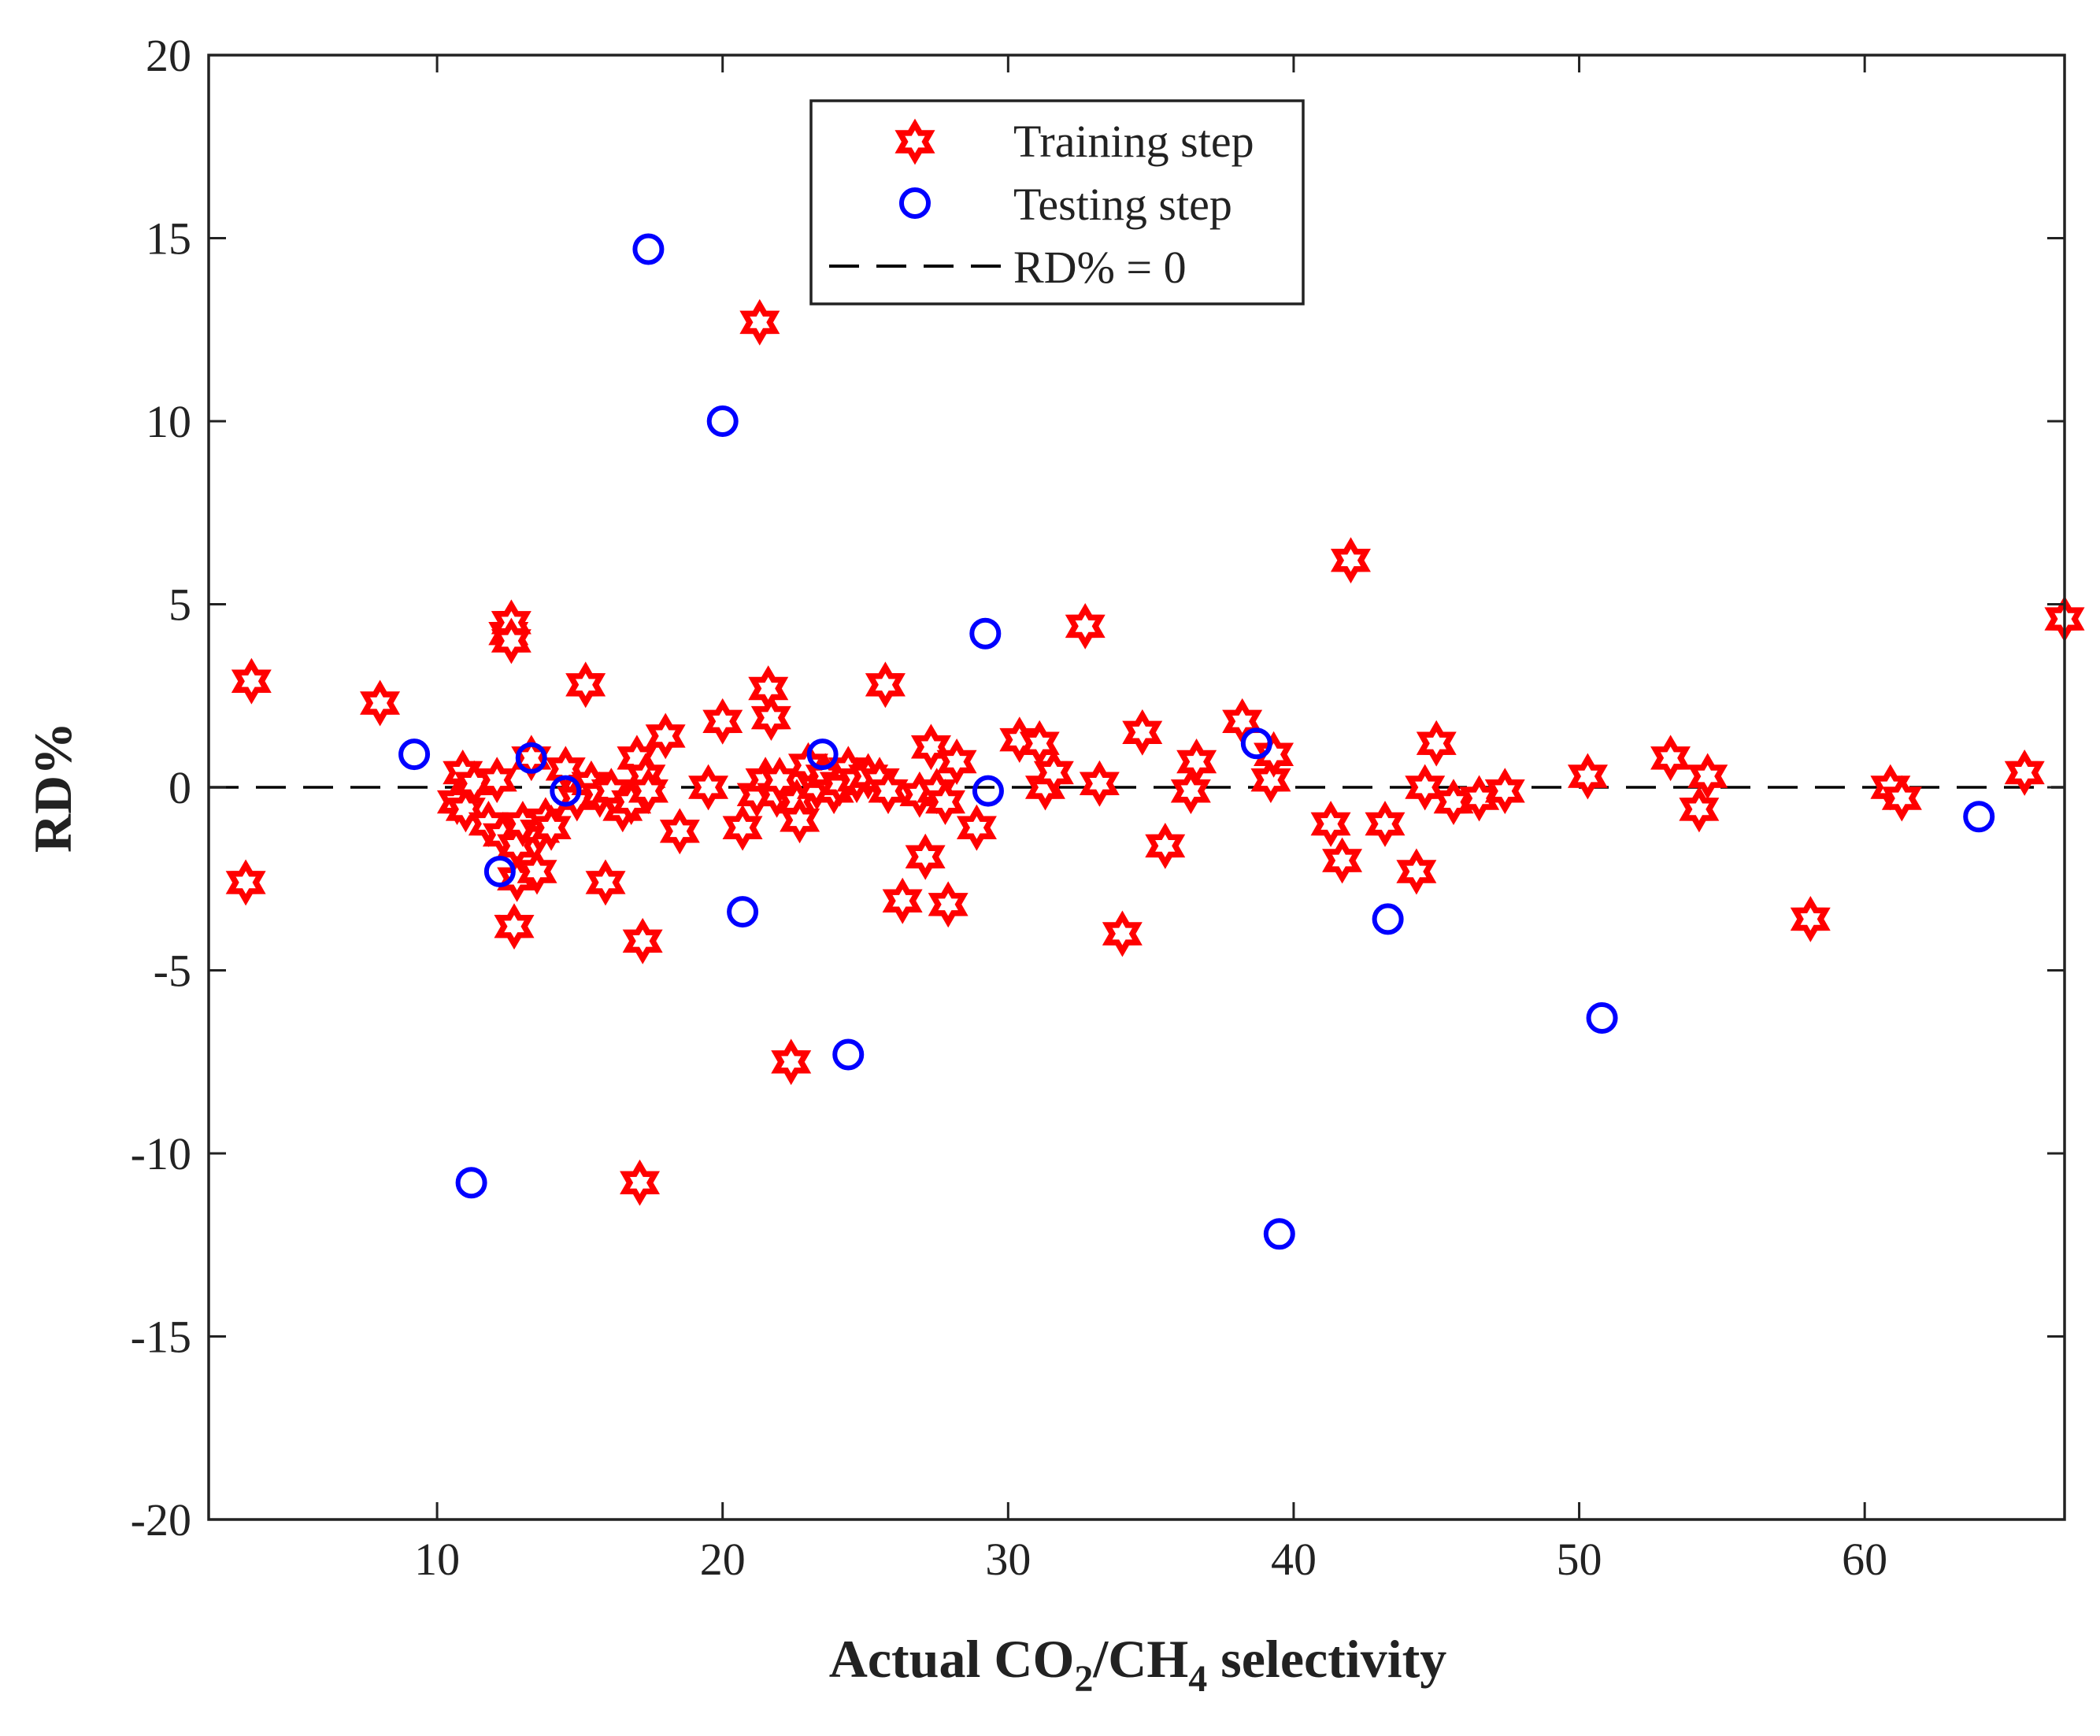  I want to click on x-tick-label: 50, so click(1579, 1559).